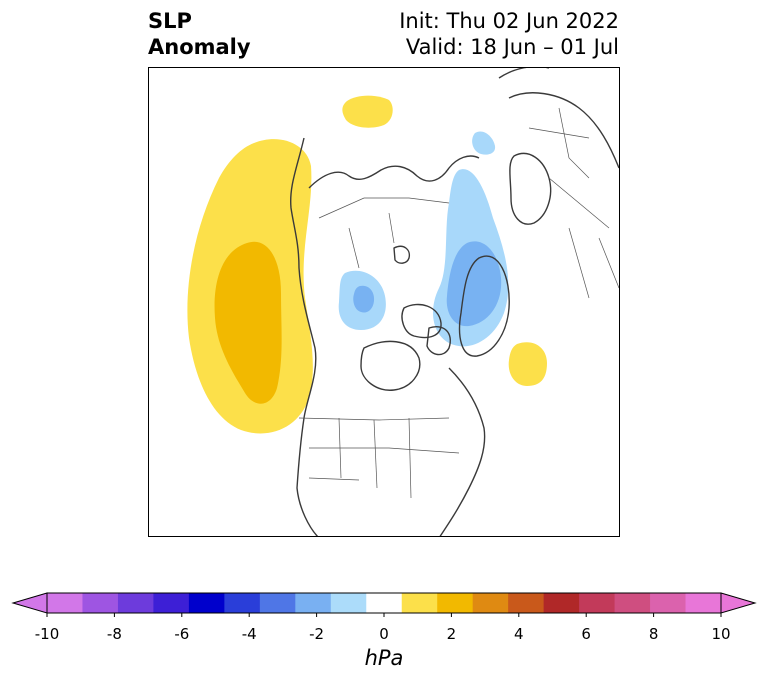 This screenshot has height=684, width=768. Describe the element at coordinates (451, 634) in the screenshot. I see `colorbar-tick-label: 2` at that location.